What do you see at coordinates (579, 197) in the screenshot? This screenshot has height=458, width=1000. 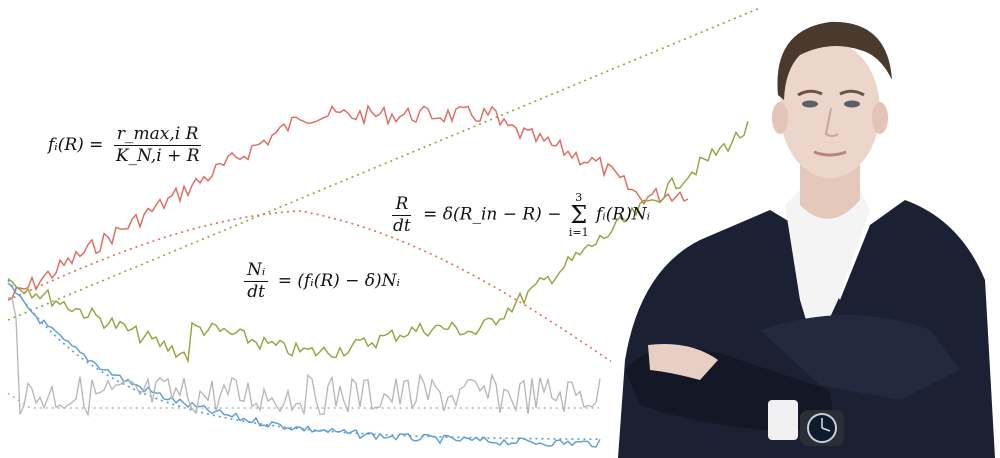 I see `summation-upper: 3` at bounding box center [579, 197].